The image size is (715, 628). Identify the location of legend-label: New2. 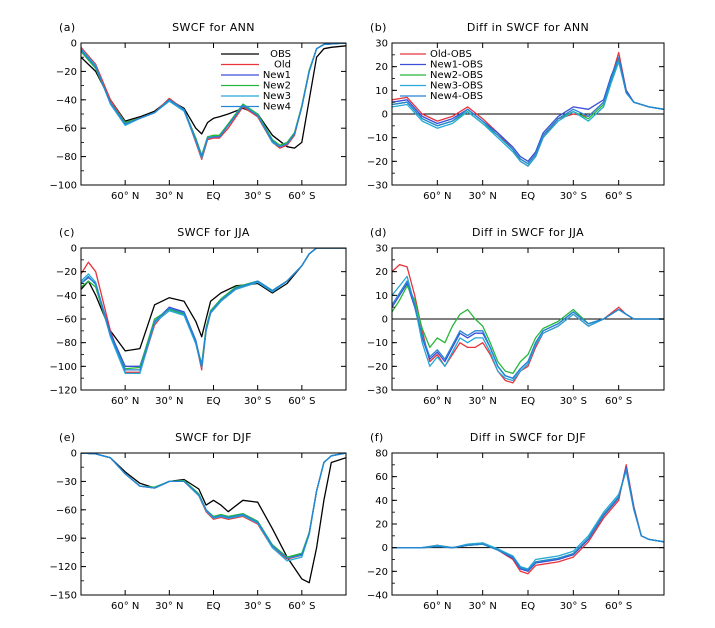
(277, 86).